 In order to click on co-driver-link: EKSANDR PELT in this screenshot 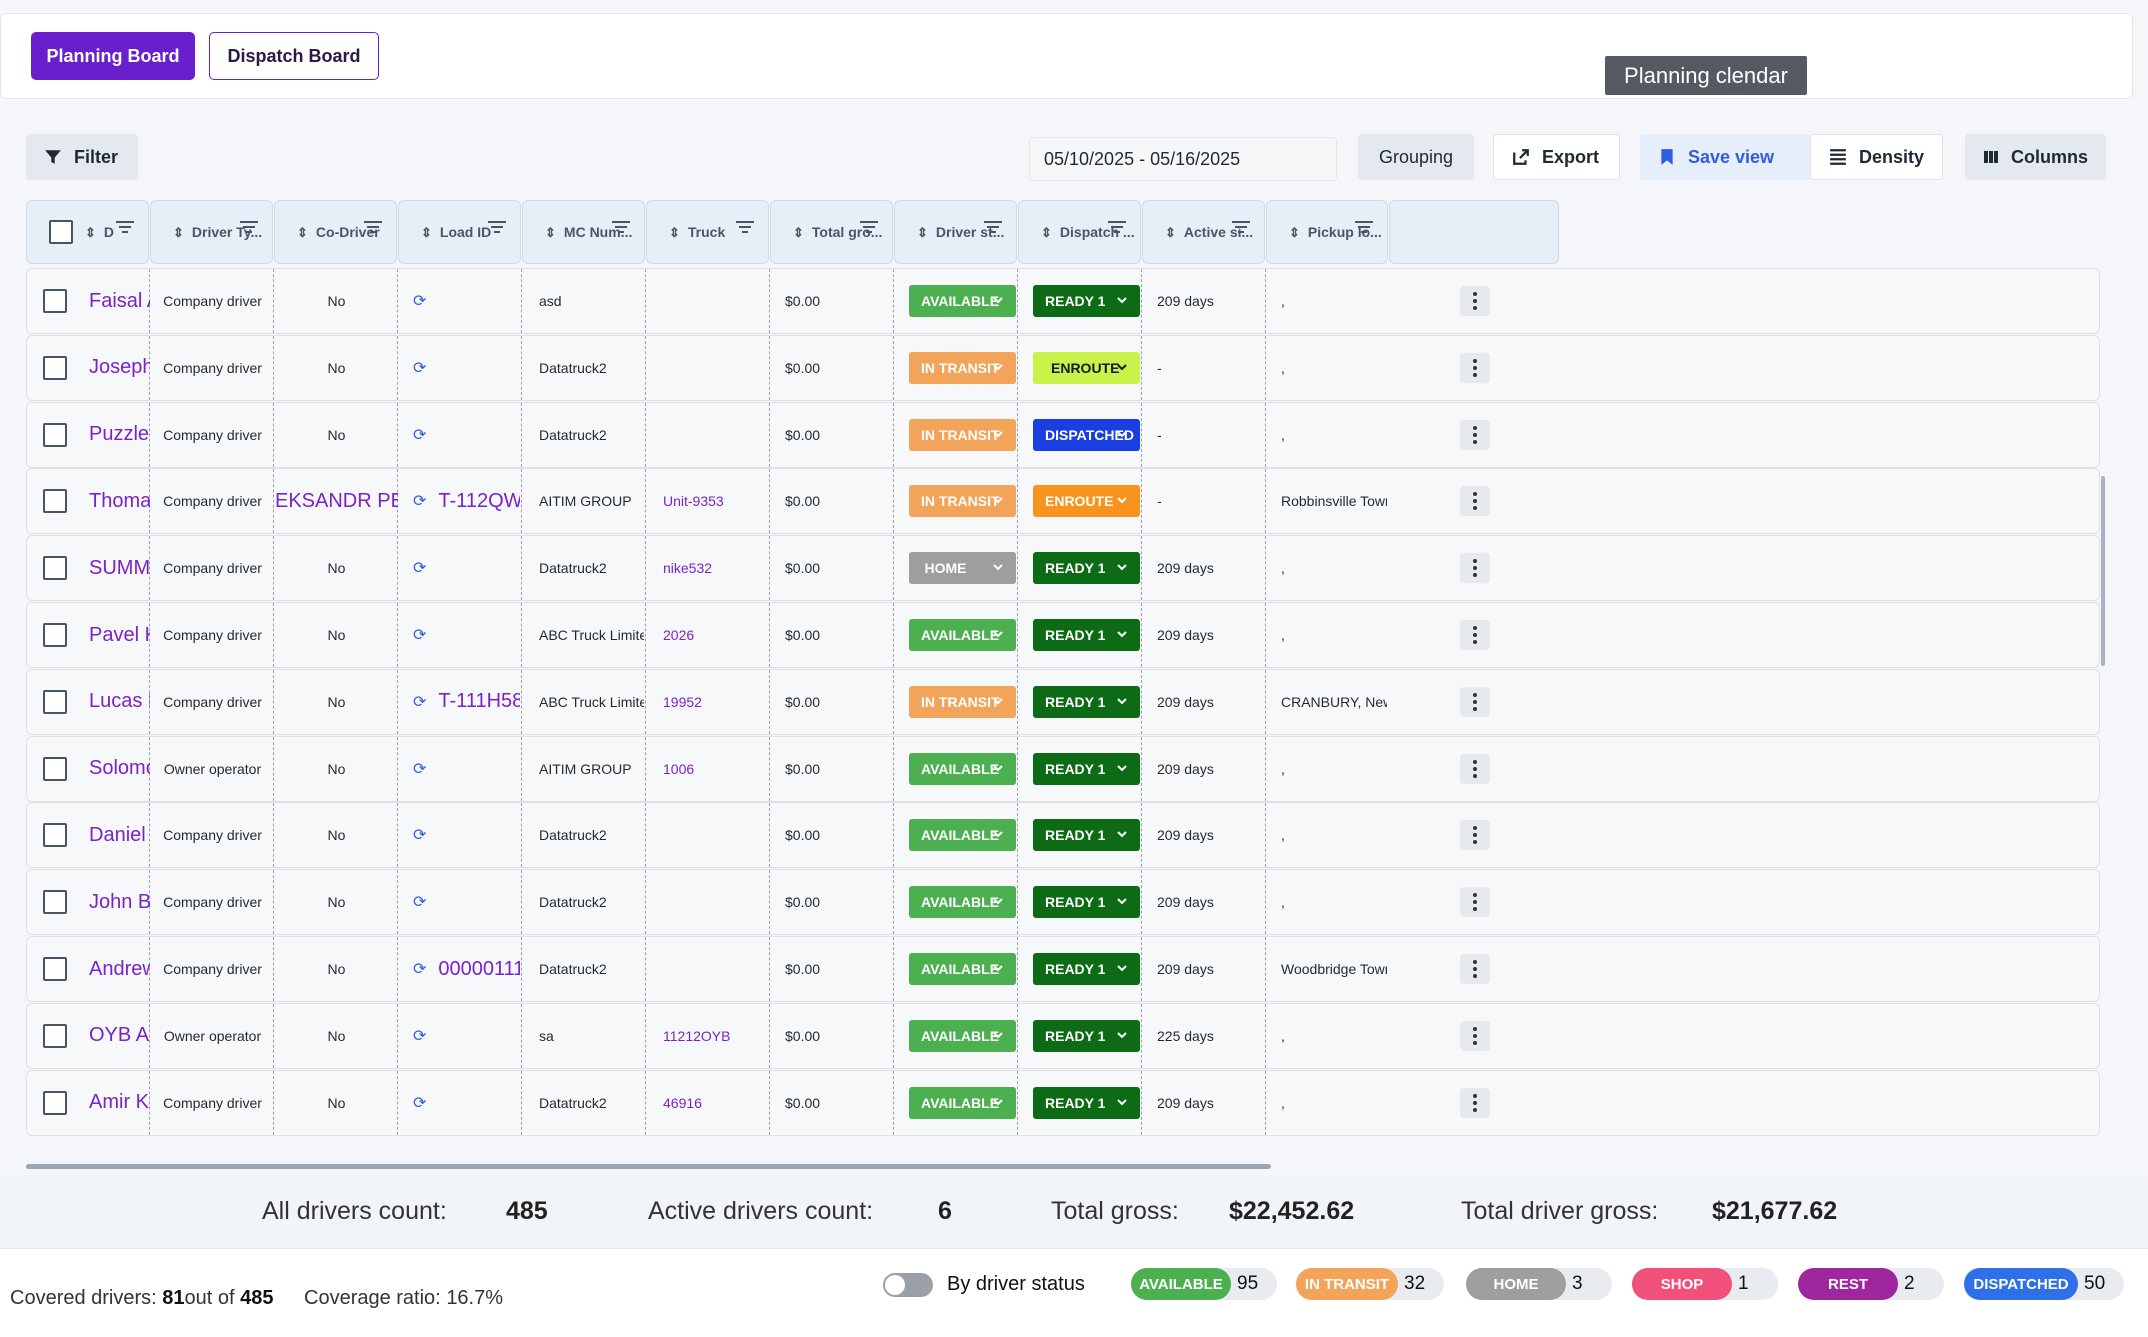, I will do `click(336, 500)`.